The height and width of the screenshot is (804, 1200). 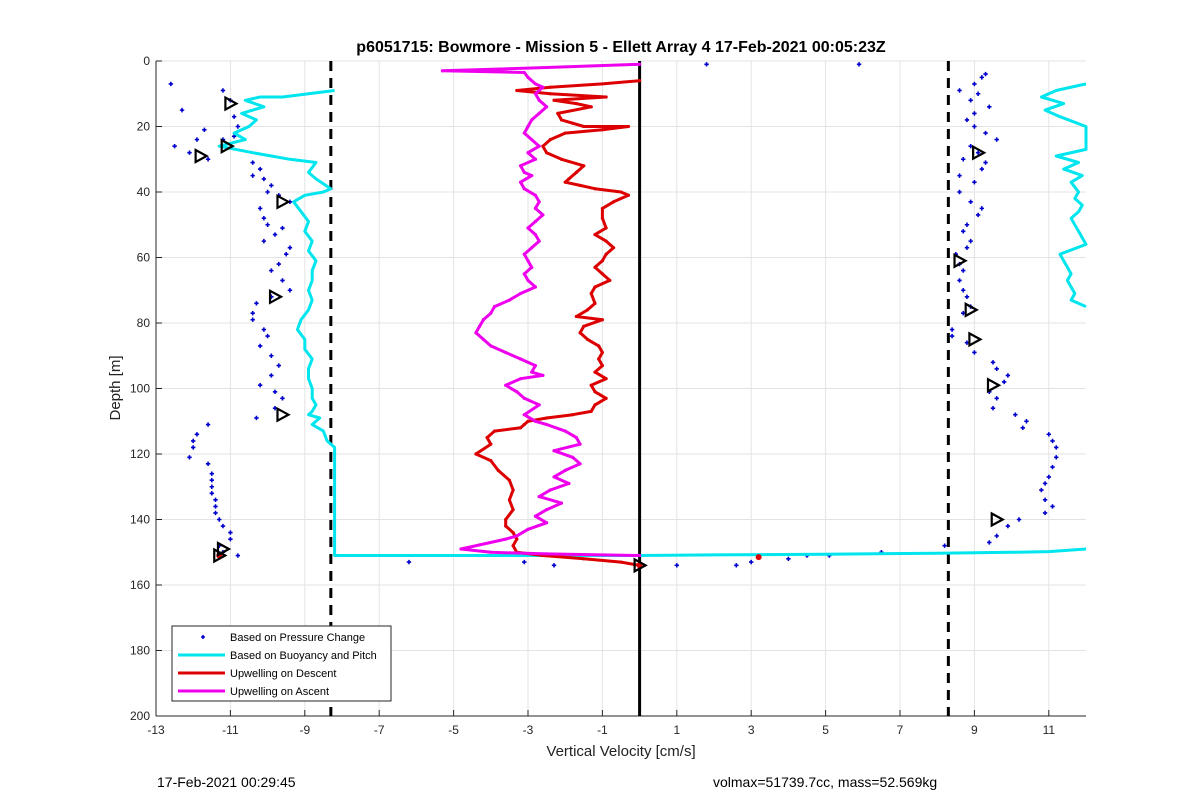 What do you see at coordinates (758, 557) in the screenshot?
I see `red-point` at bounding box center [758, 557].